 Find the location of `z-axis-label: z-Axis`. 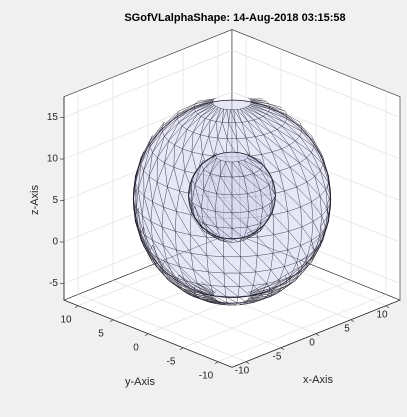

z-axis-label: z-Axis is located at coordinates (35, 200).